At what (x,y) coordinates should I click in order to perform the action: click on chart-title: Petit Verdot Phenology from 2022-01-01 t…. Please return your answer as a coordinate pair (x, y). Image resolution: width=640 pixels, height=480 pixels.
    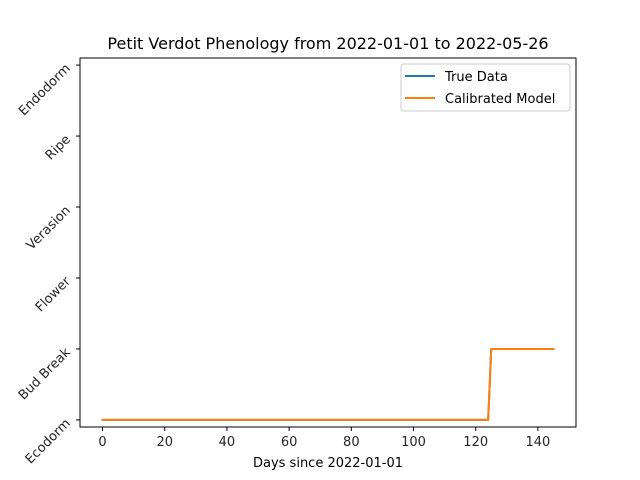
    Looking at the image, I should click on (327, 43).